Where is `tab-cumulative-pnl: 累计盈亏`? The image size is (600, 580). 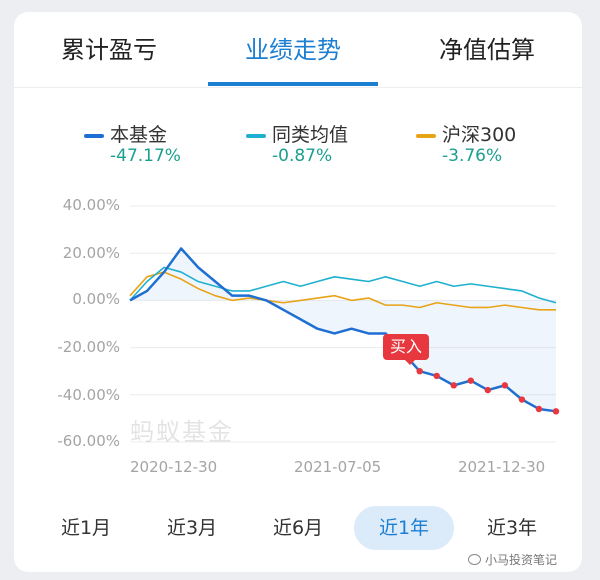 tab-cumulative-pnl: 累计盈亏 is located at coordinates (109, 50).